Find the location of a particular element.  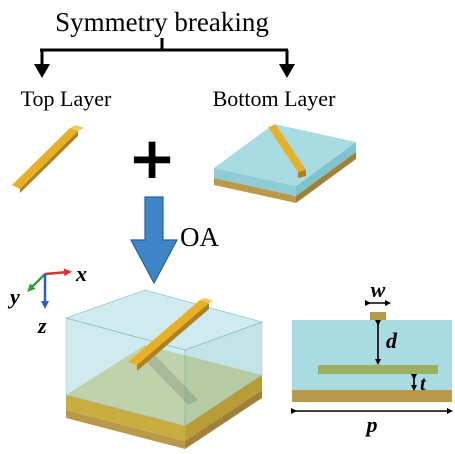

title-text: Symmetry breaking is located at coordinates (162, 22).